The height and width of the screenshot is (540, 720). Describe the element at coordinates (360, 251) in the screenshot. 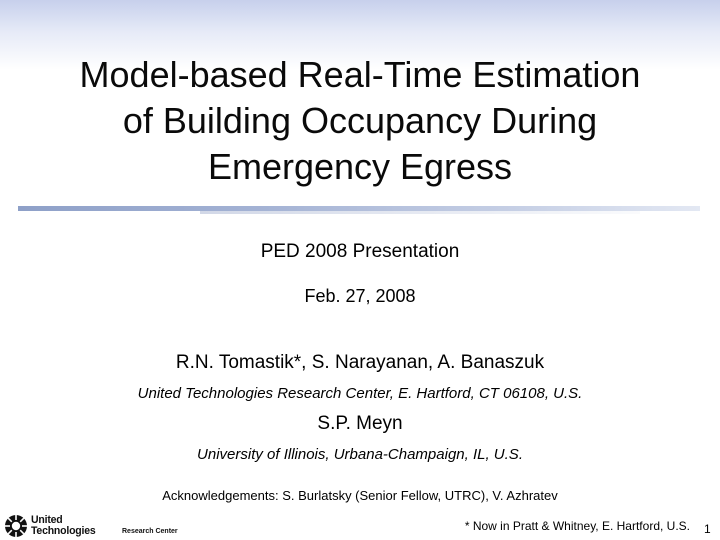

I see `presentation-subtitle: PED 2008 Presentation` at that location.